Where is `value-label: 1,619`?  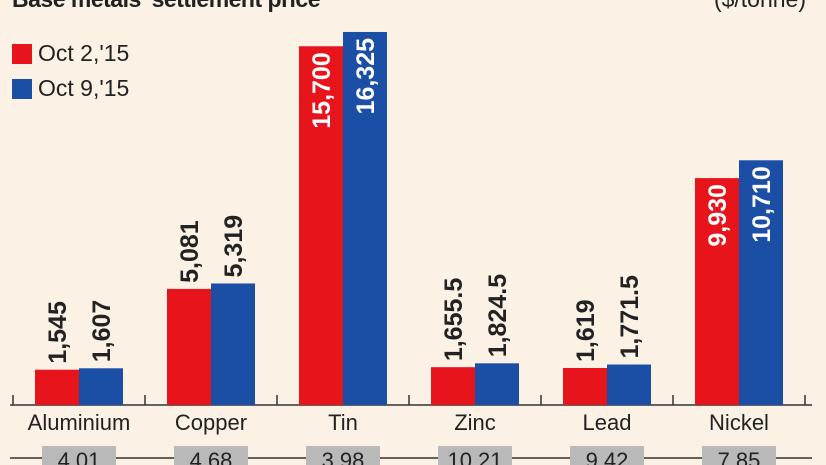 value-label: 1,619 is located at coordinates (586, 330).